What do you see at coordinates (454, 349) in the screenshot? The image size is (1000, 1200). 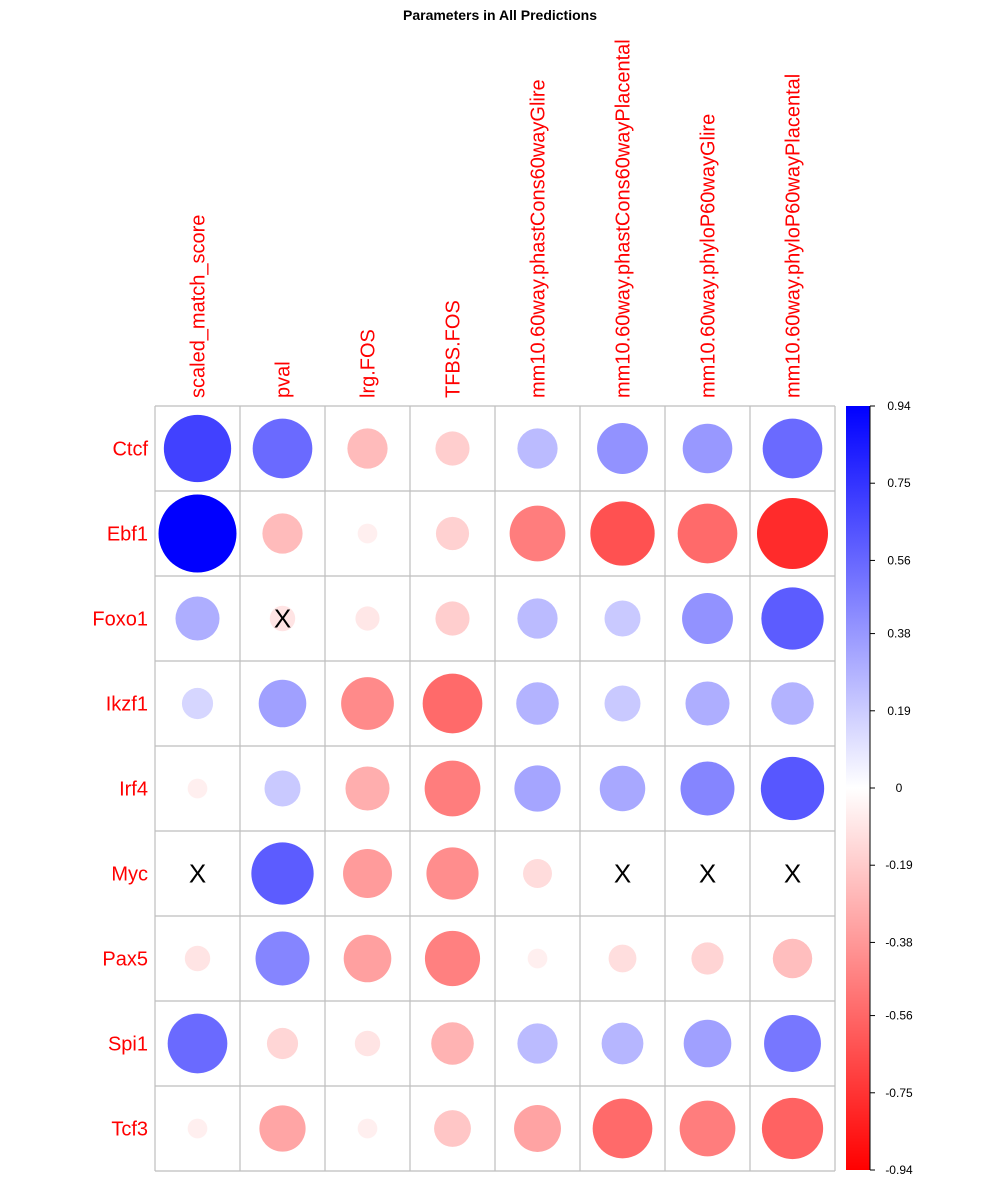 I see `column-label: TFBS.FOS` at bounding box center [454, 349].